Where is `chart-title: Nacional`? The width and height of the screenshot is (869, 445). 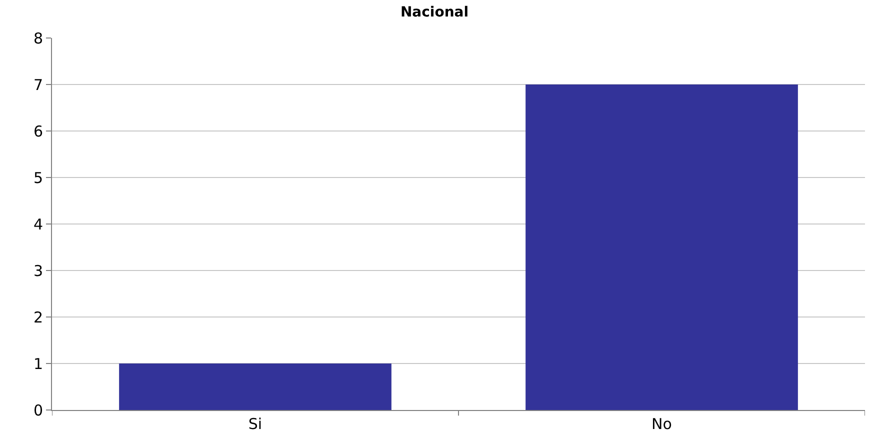 chart-title: Nacional is located at coordinates (434, 12).